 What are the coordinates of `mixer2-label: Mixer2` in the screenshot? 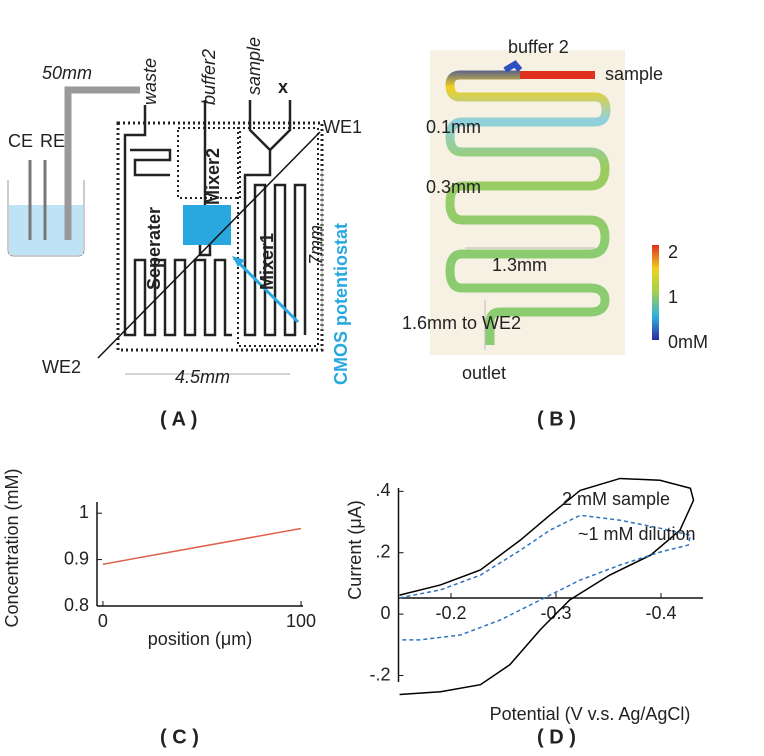 It's located at (213, 176).